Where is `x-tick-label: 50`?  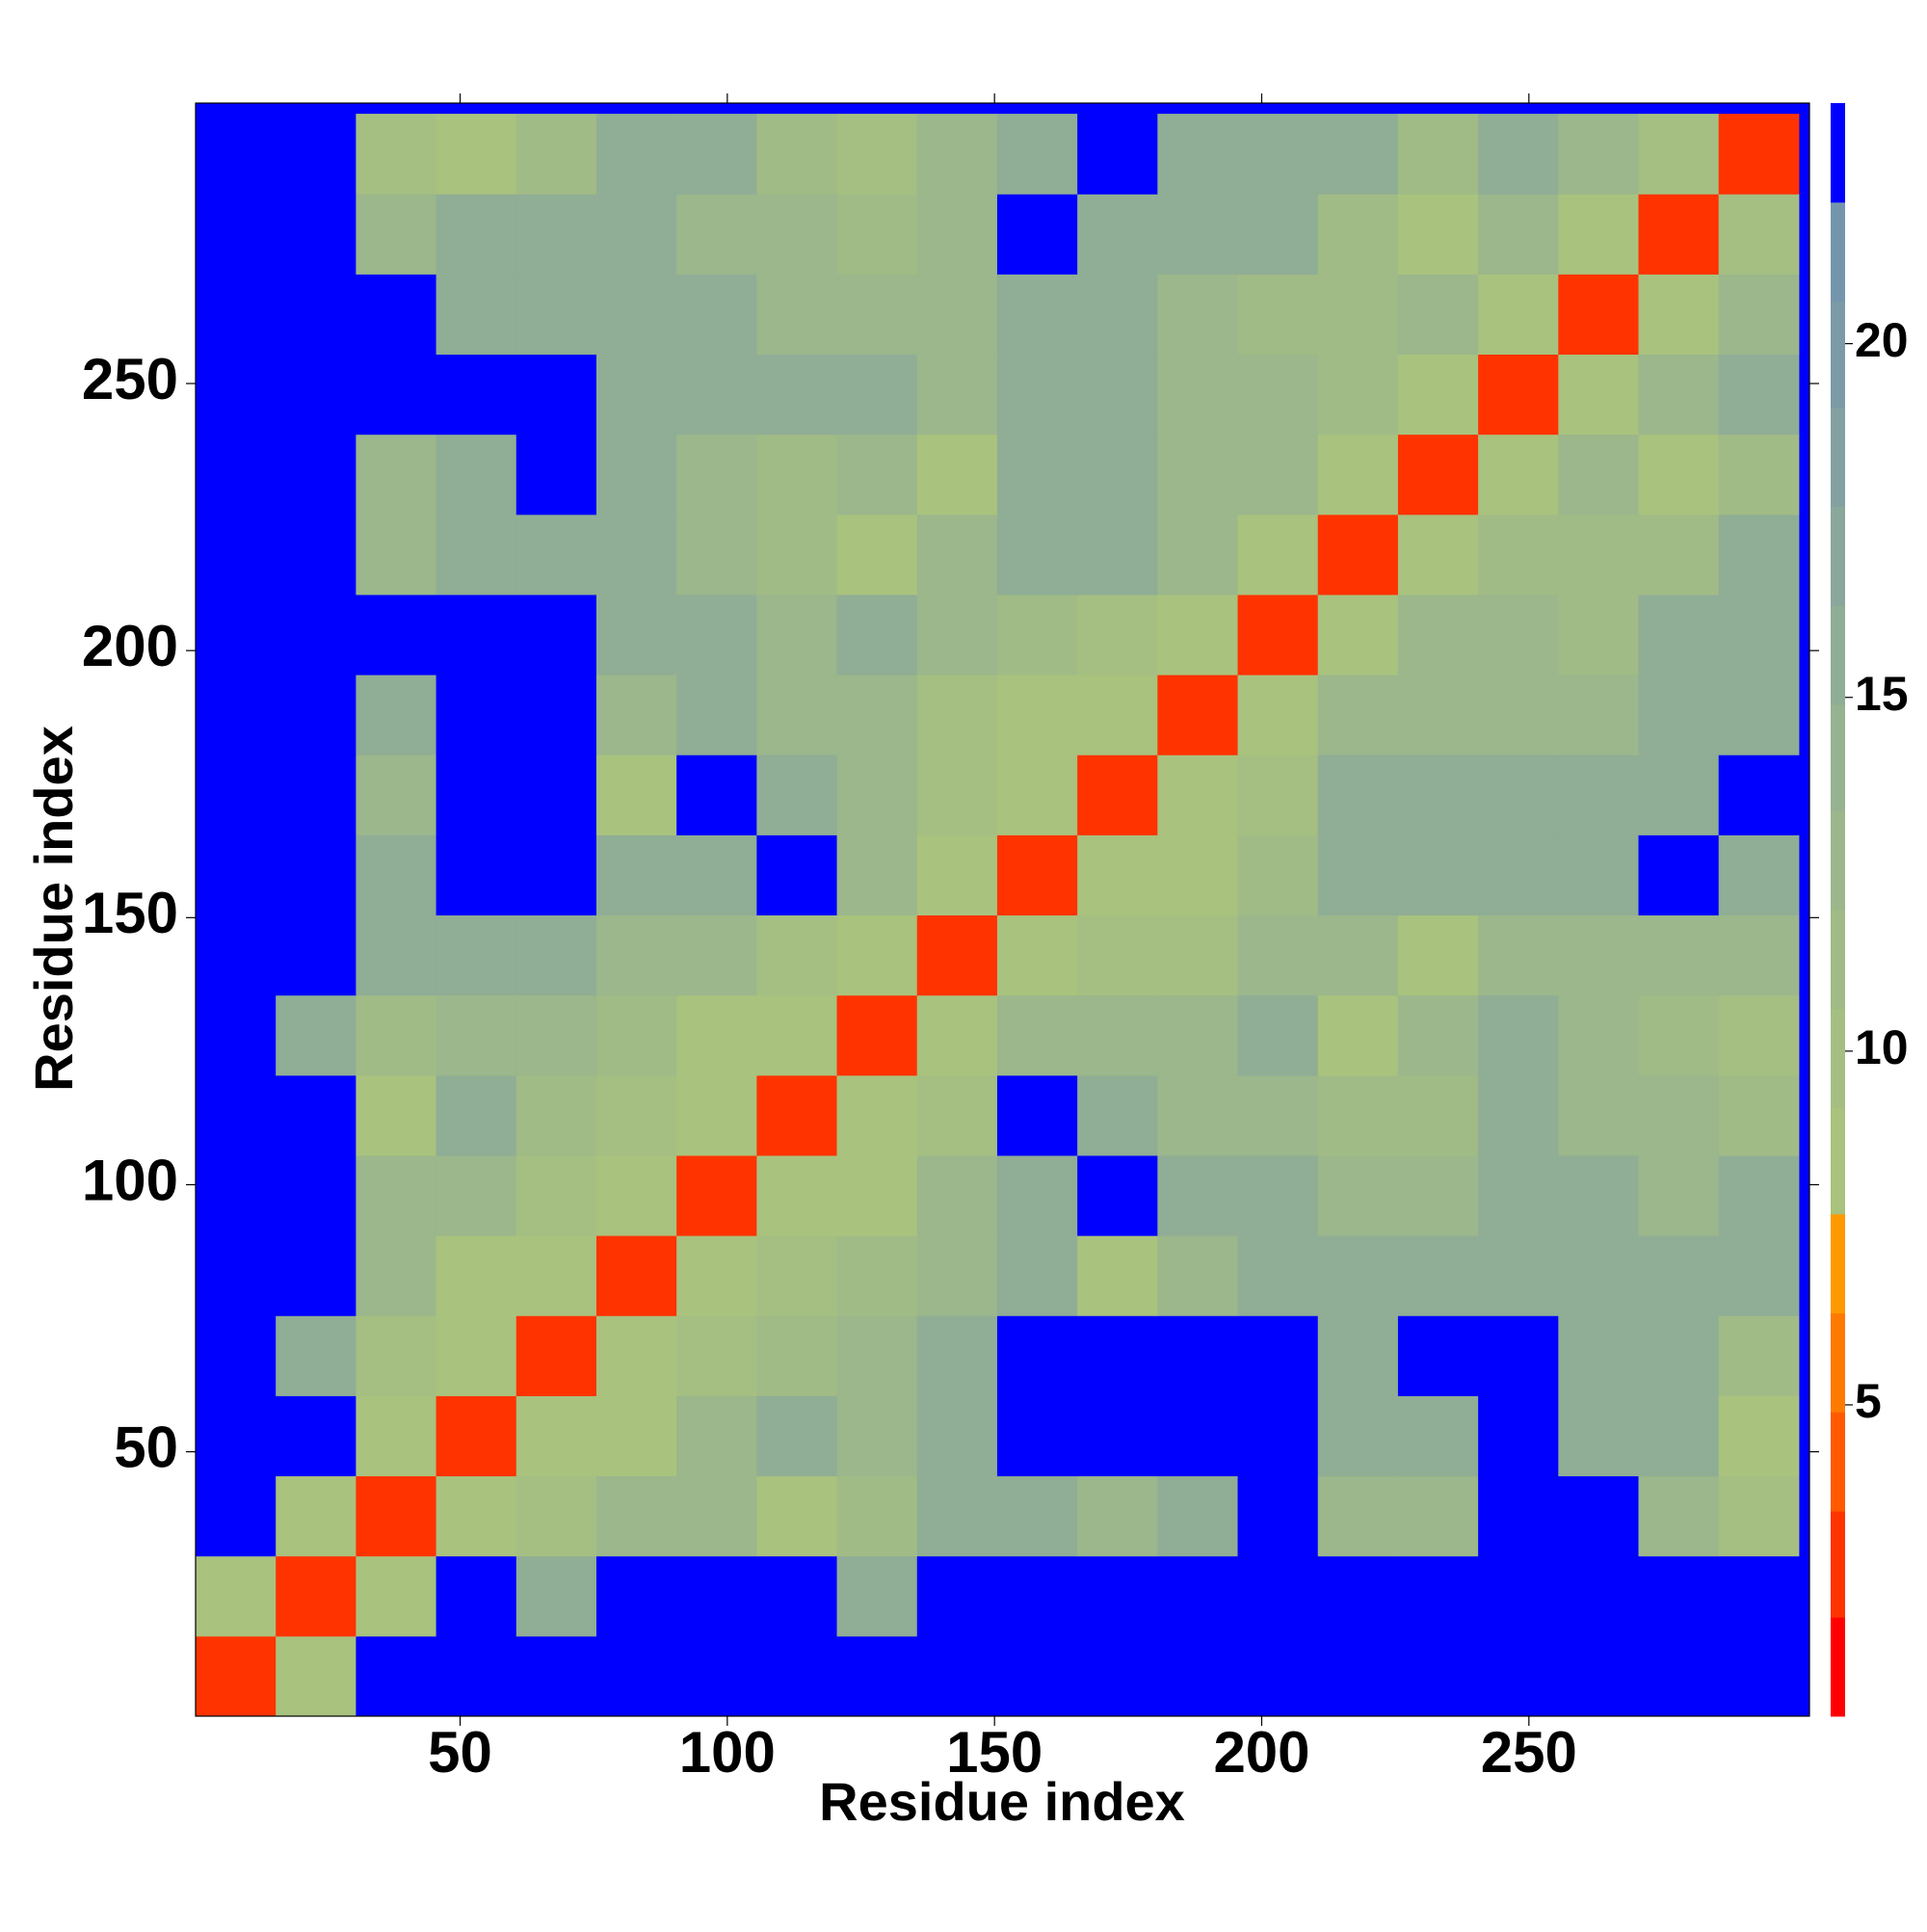
x-tick-label: 50 is located at coordinates (460, 1752).